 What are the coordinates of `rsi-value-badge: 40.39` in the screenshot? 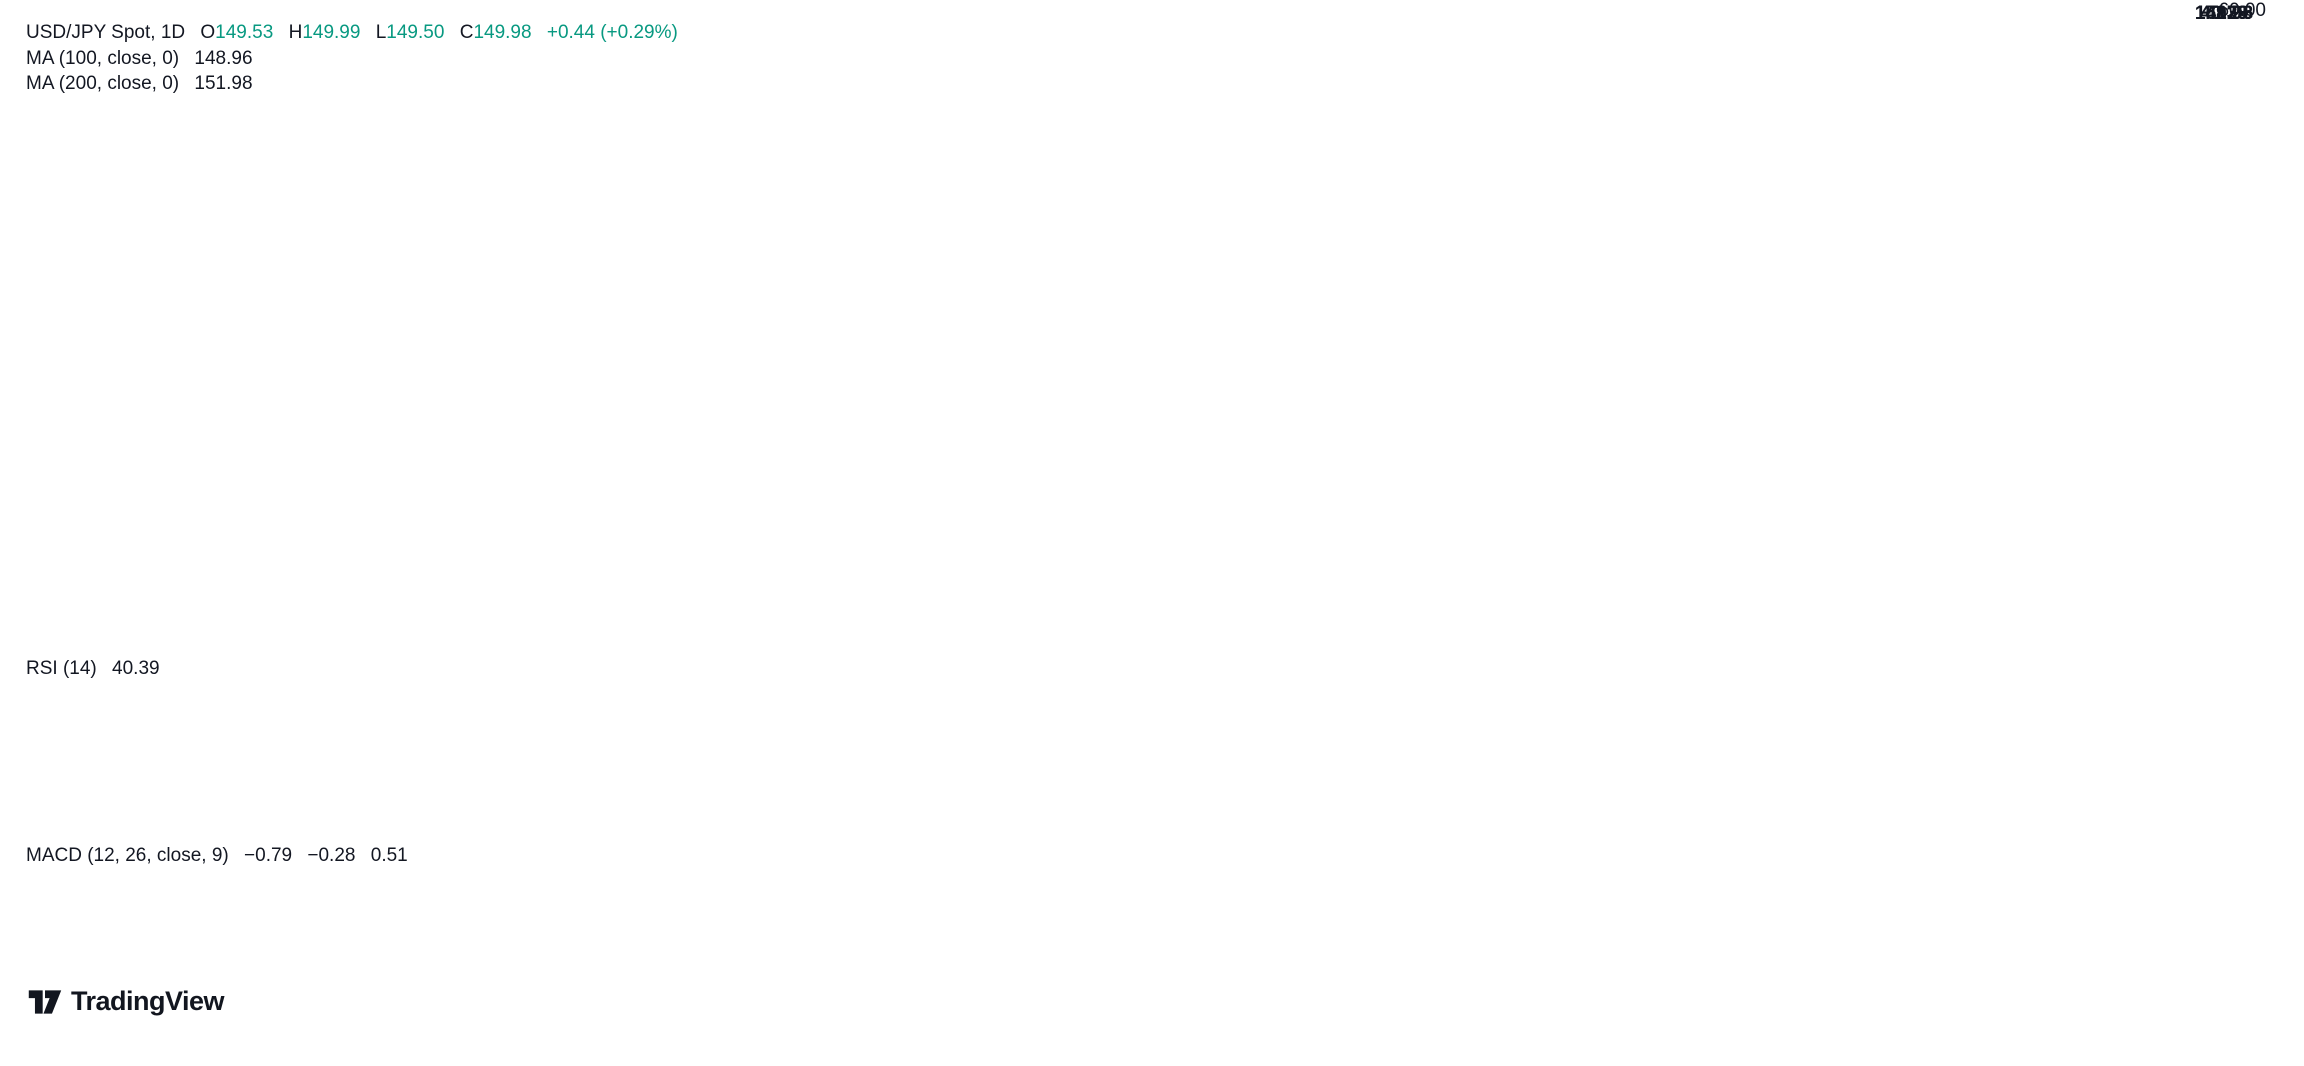 It's located at (2224, 13).